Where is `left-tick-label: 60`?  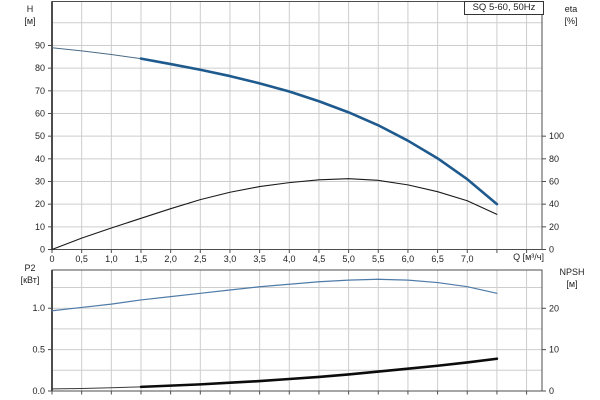
left-tick-label: 60 is located at coordinates (40, 113).